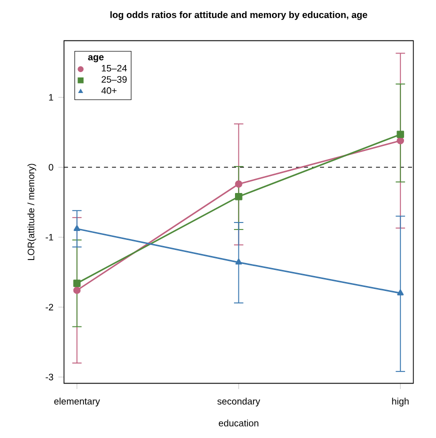 The width and height of the screenshot is (436, 438). I want to click on y-tick-label: 1, so click(51, 97).